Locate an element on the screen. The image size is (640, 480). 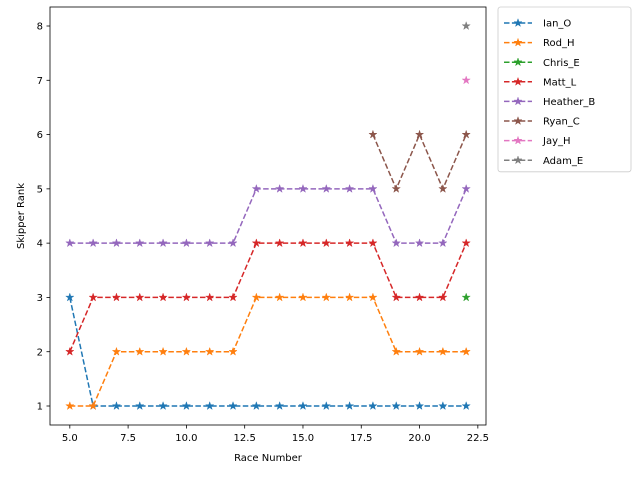
y-tick-label: 3 is located at coordinates (40, 298).